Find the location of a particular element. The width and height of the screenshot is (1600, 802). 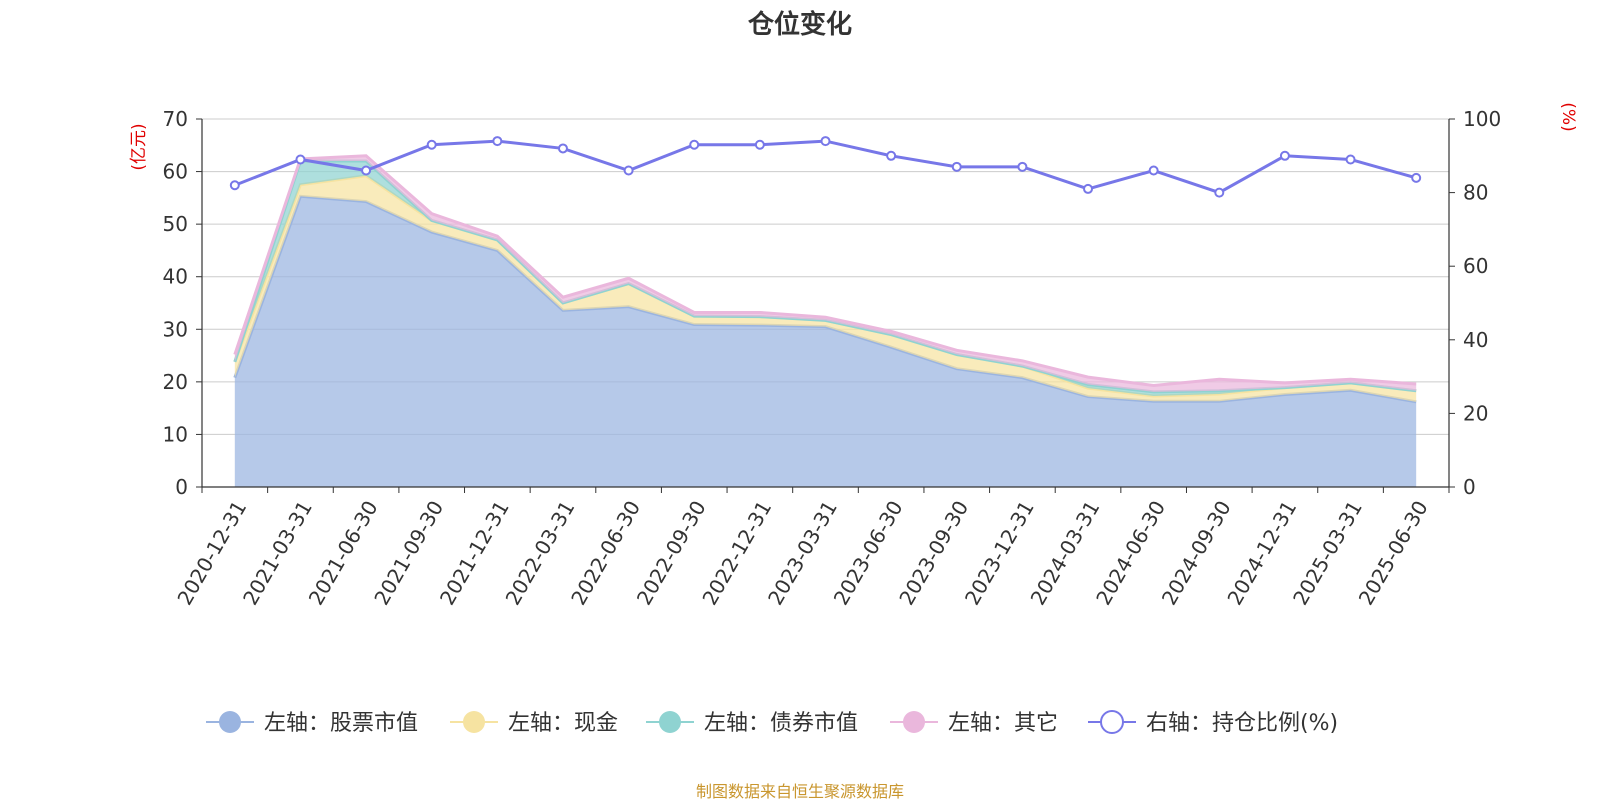

legend-label: 右轴：持仓比例(%) is located at coordinates (1242, 723).